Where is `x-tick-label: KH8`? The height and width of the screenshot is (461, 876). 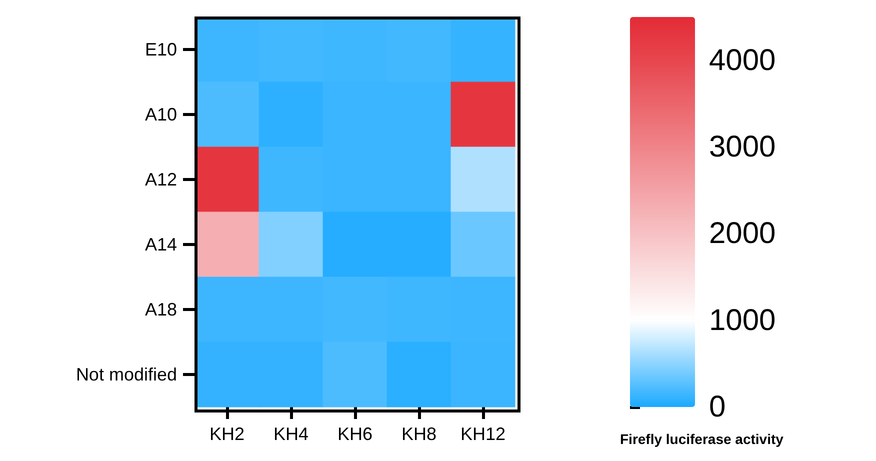 x-tick-label: KH8 is located at coordinates (419, 434).